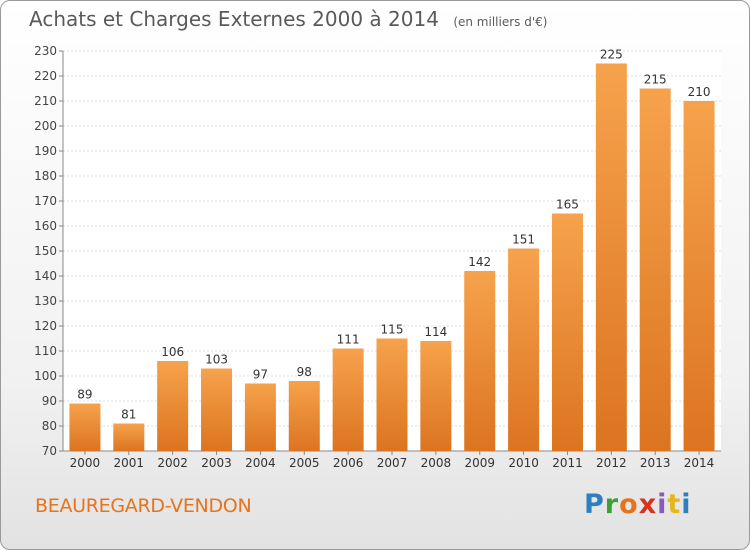  What do you see at coordinates (216, 463) in the screenshot?
I see `x-tick-label: 2003` at bounding box center [216, 463].